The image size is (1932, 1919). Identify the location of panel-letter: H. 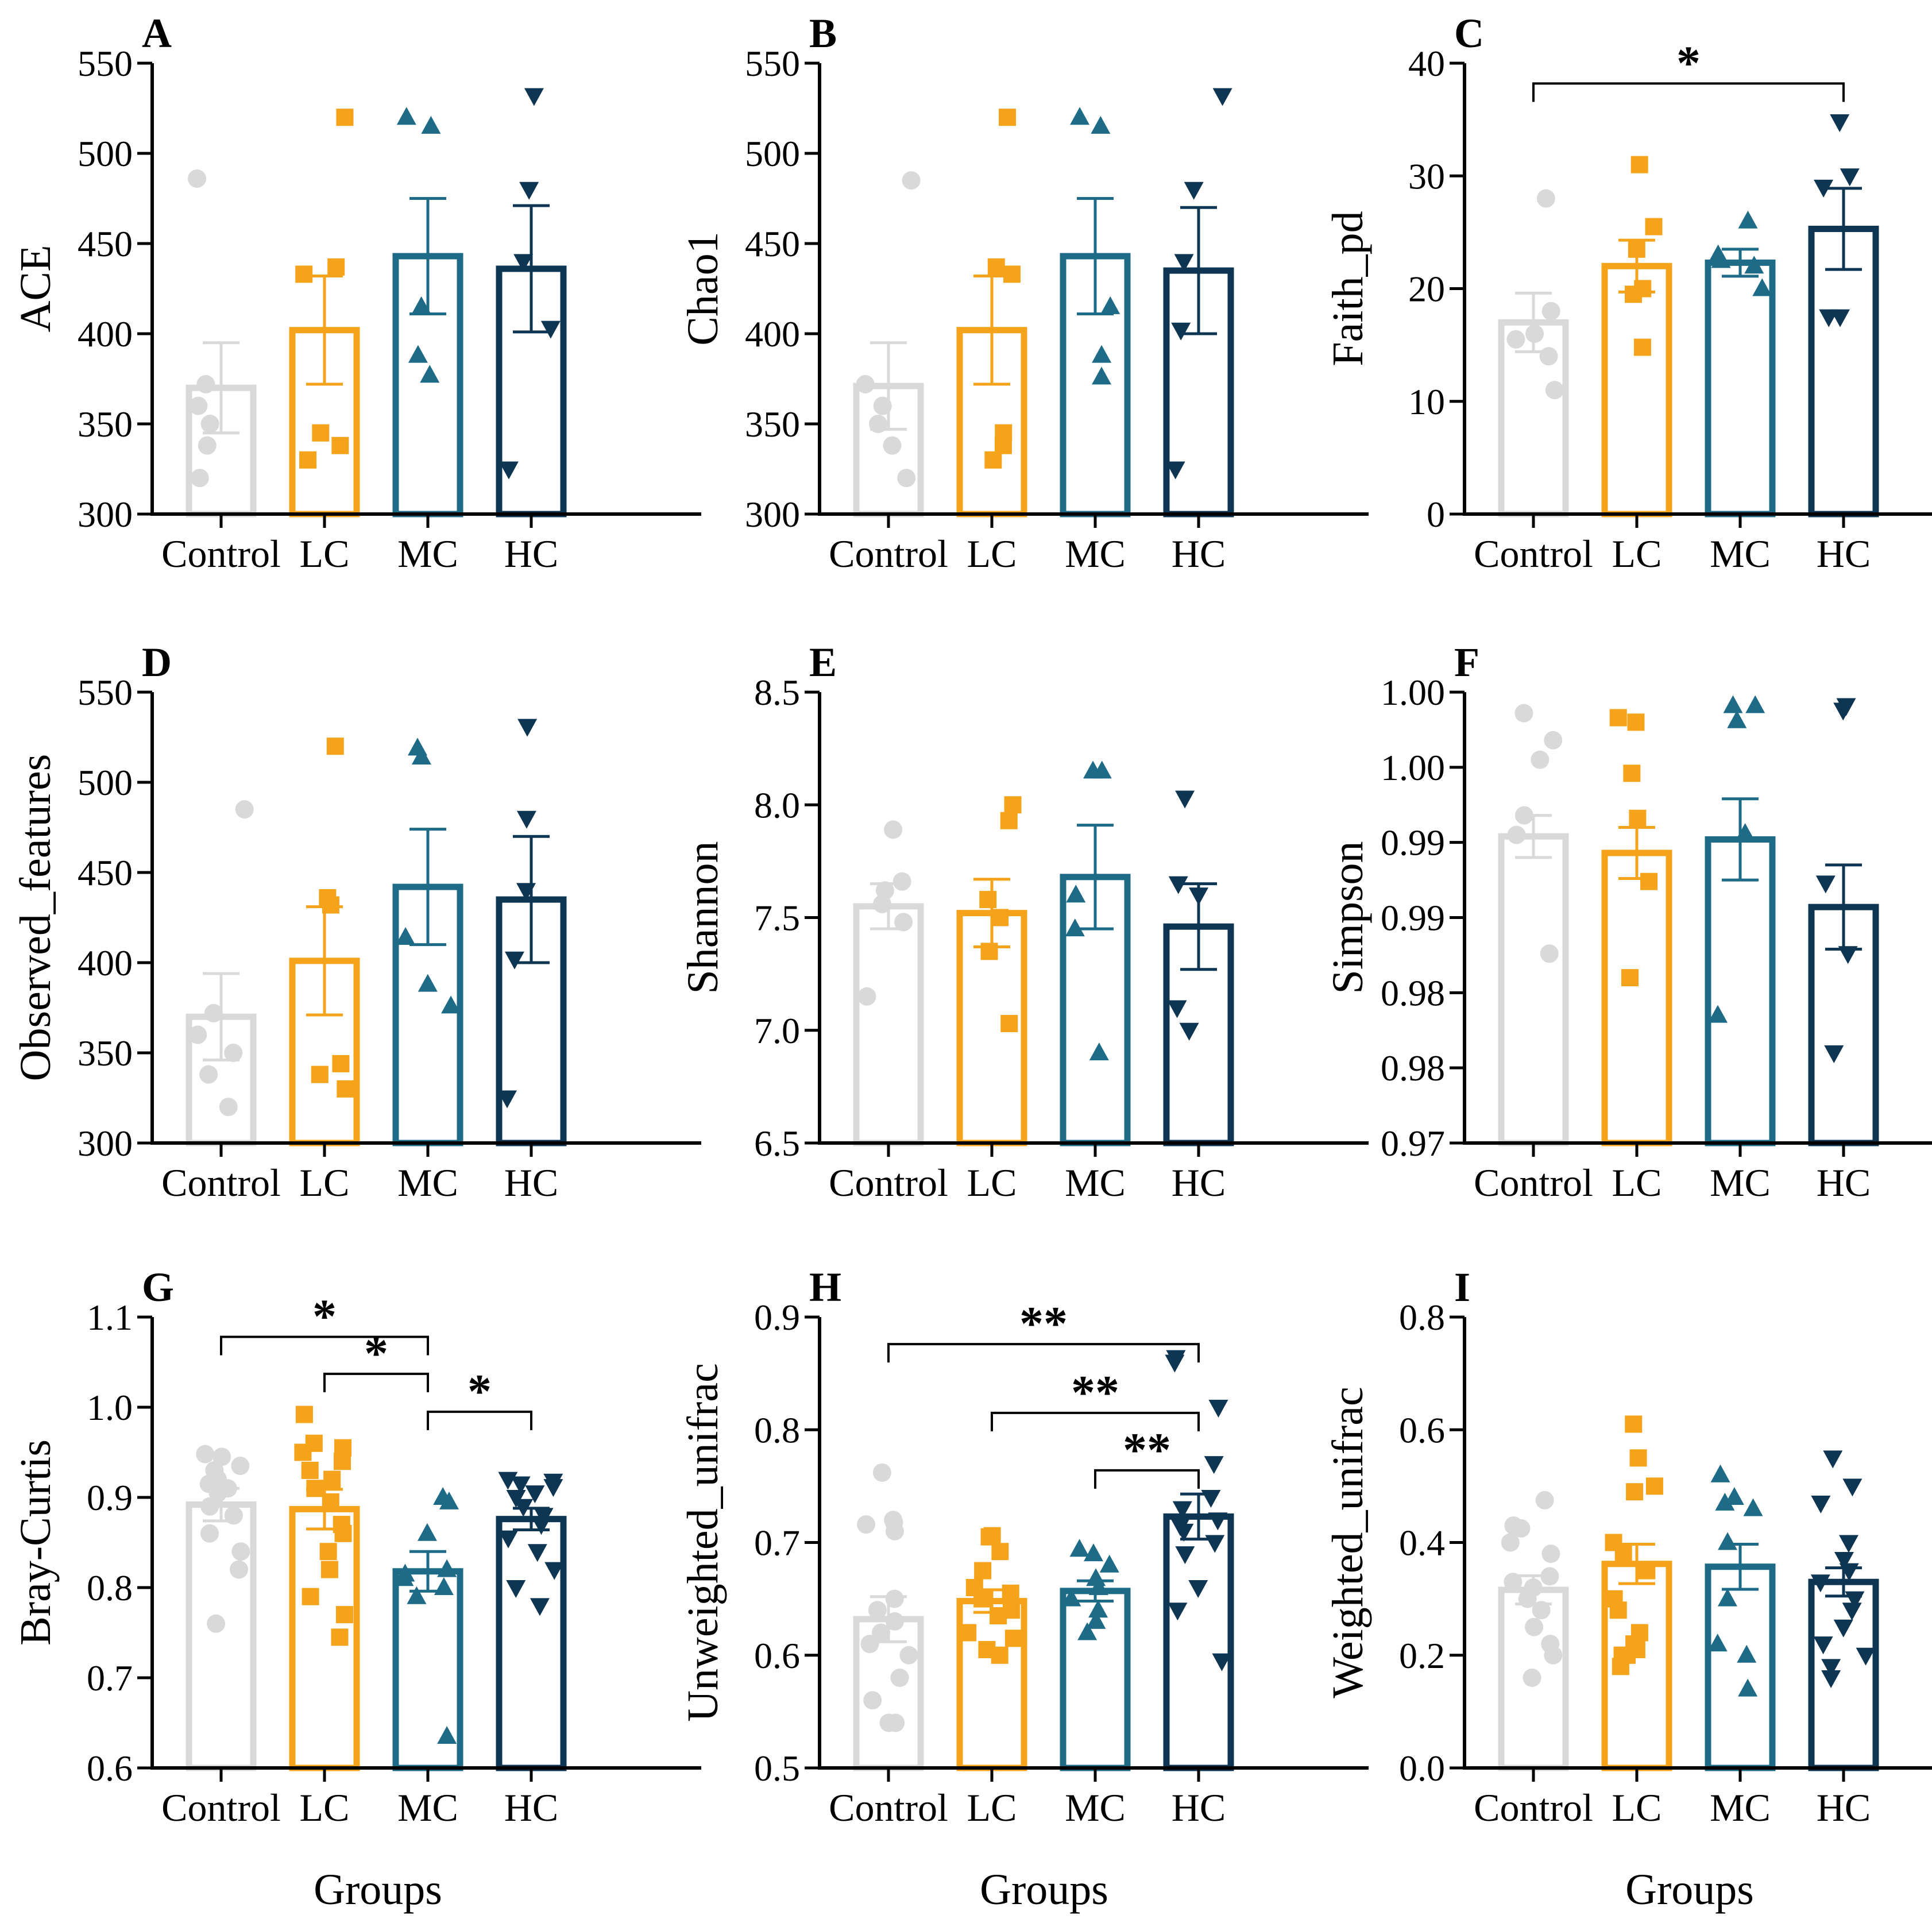
(825, 1287).